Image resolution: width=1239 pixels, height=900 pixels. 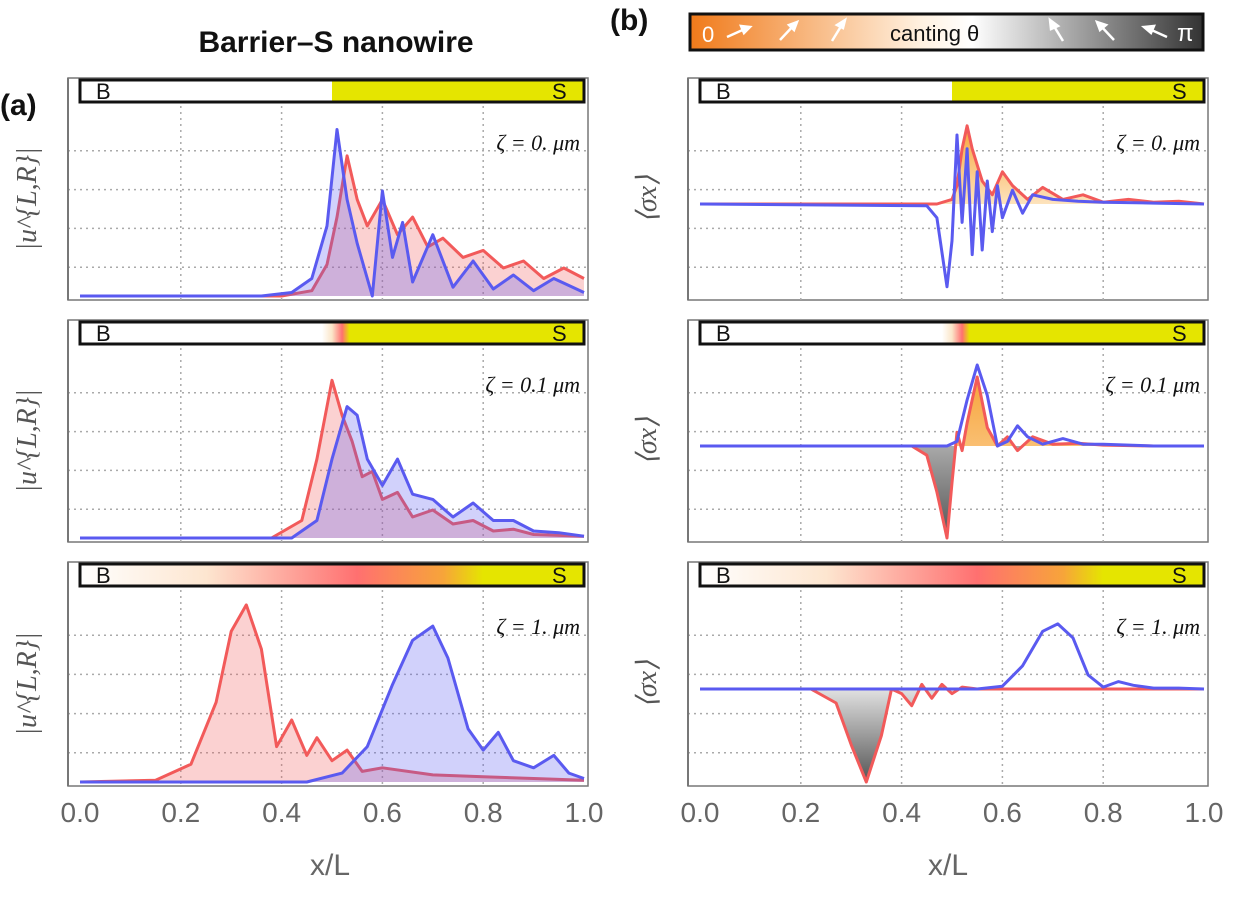 I want to click on canting-start-label: 0, so click(x=708, y=34).